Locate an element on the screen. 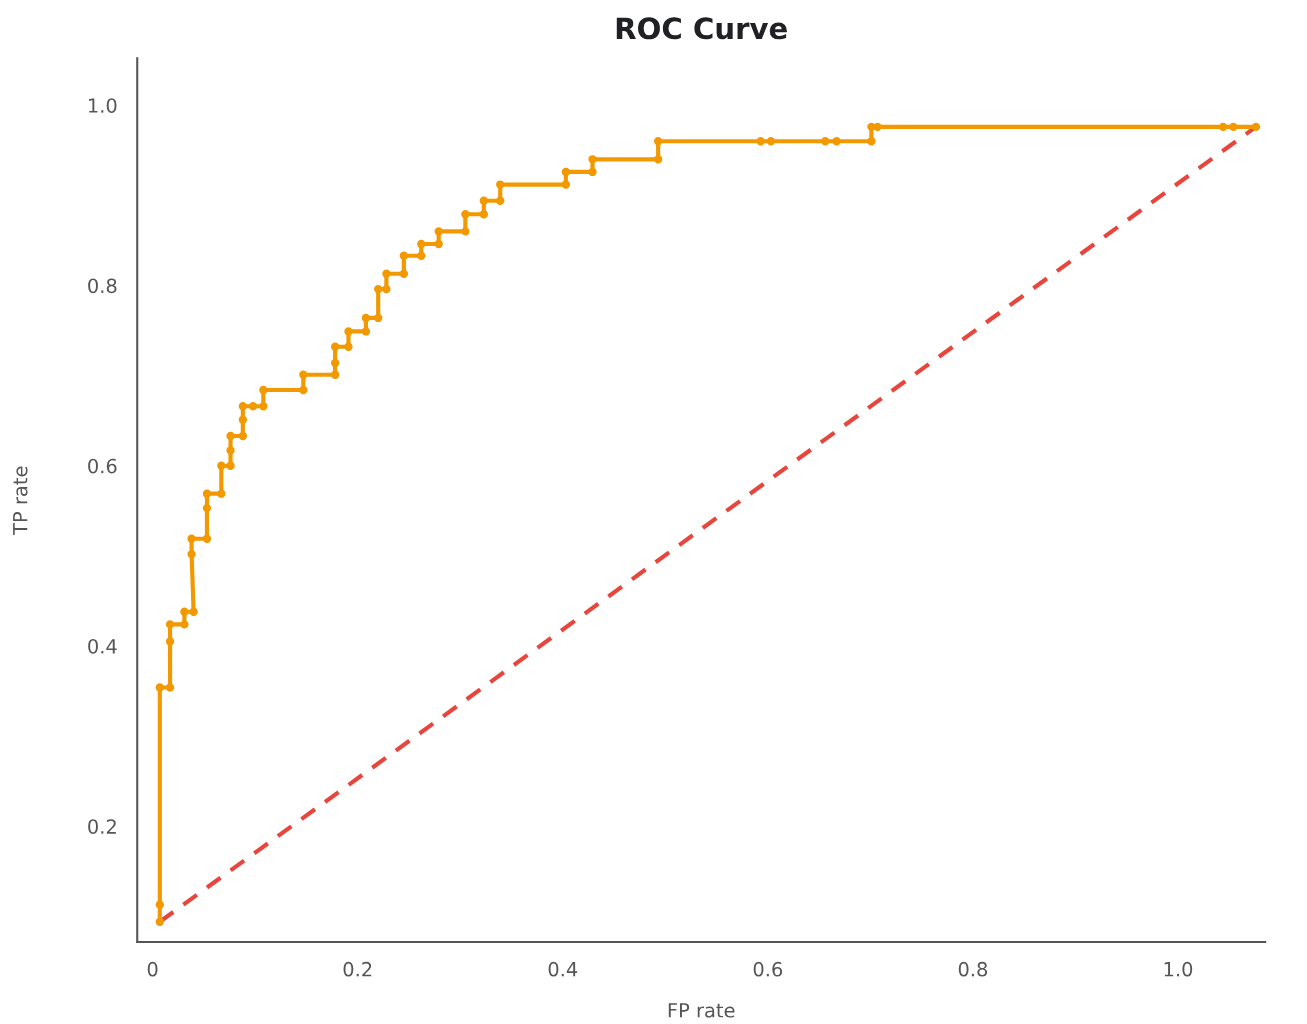  y-tick-label: 0.8 is located at coordinates (102, 286).